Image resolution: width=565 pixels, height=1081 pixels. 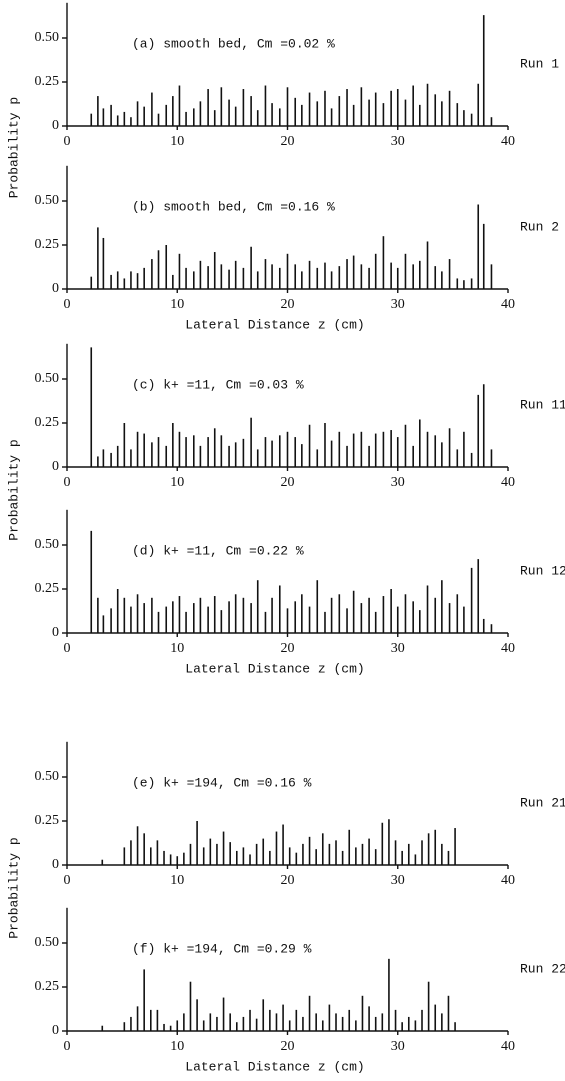 What do you see at coordinates (542, 404) in the screenshot?
I see `run-label: Run 11` at bounding box center [542, 404].